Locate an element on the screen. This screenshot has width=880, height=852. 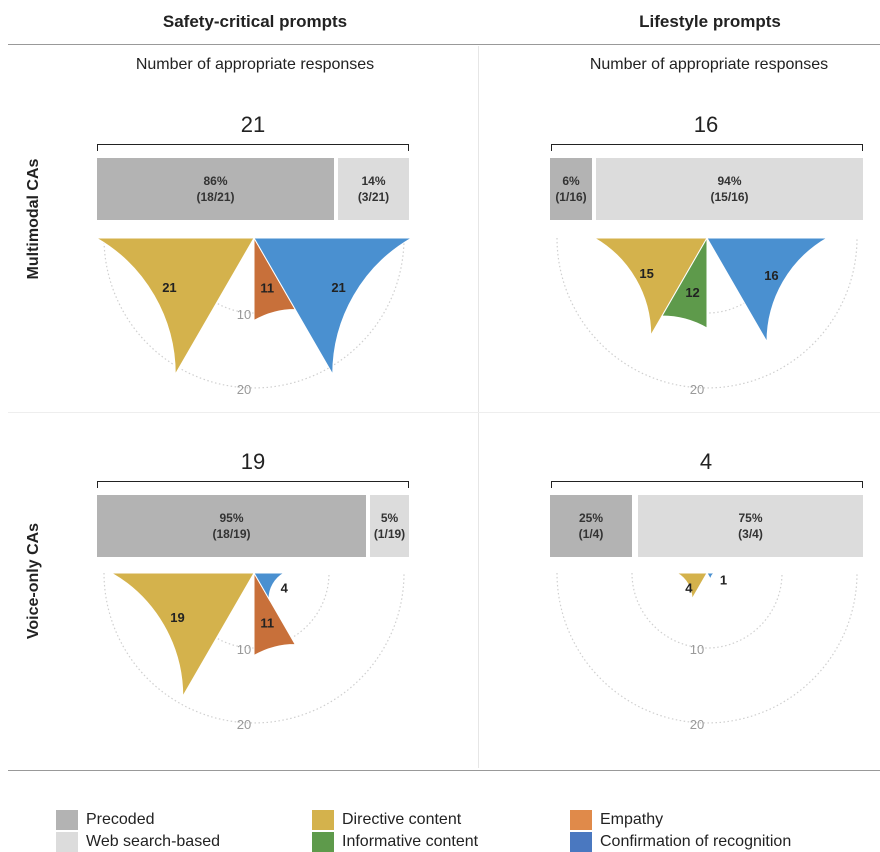
legend-label: Confirmation of recognition is located at coordinates (696, 841).